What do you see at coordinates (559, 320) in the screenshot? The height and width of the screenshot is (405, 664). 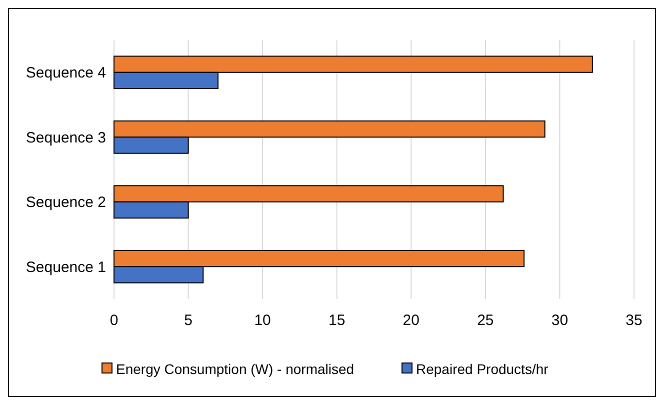 I see `x-tick-label: 30` at bounding box center [559, 320].